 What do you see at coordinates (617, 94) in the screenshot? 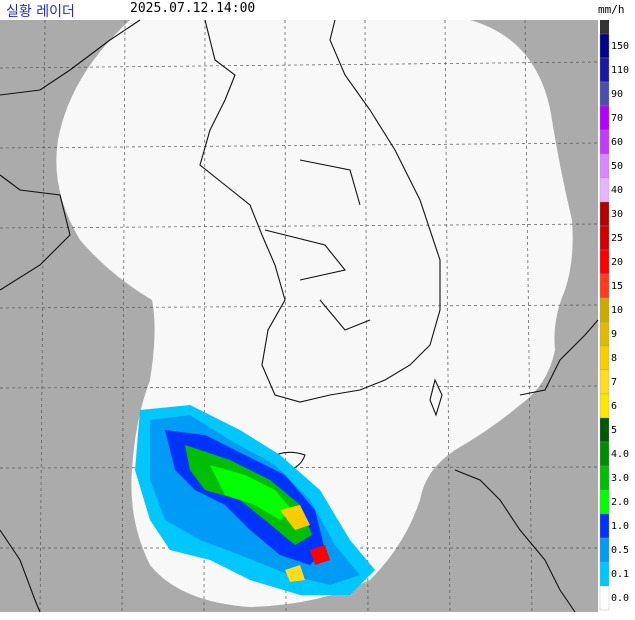
I see `legend-label: 90` at bounding box center [617, 94].